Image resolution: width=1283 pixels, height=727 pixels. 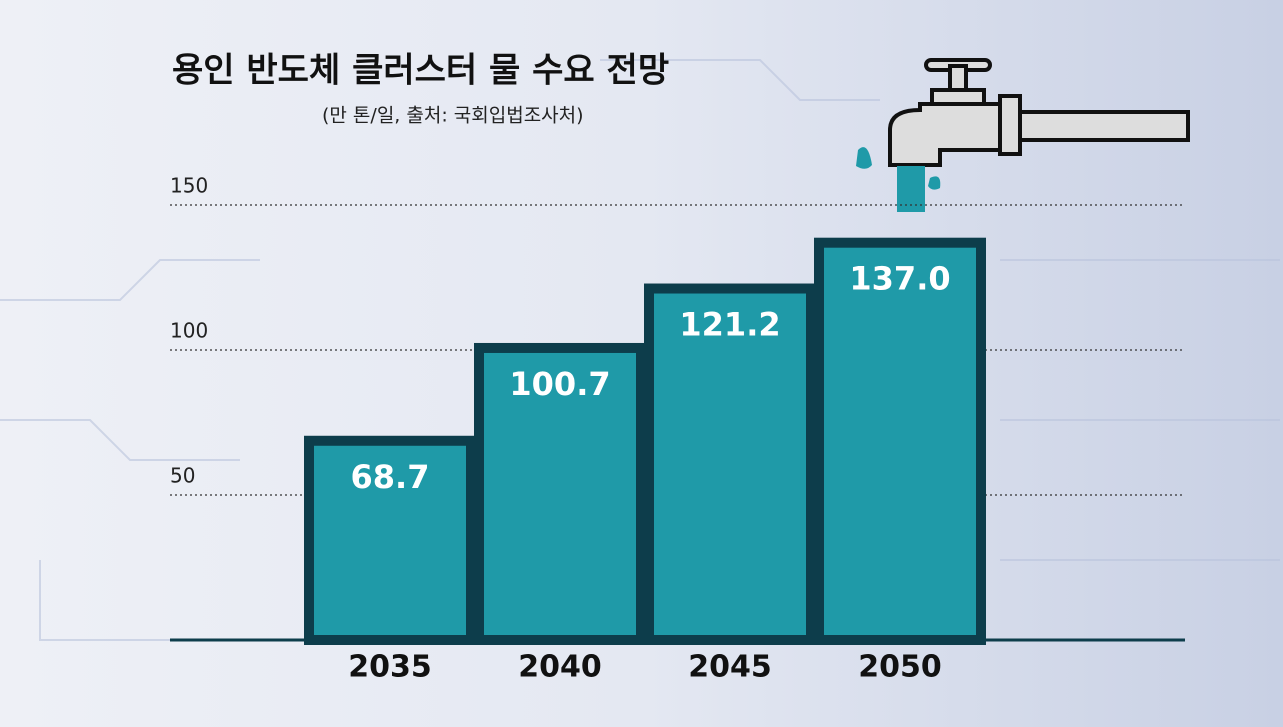 I want to click on y-tick-label: 100, so click(x=189, y=331).